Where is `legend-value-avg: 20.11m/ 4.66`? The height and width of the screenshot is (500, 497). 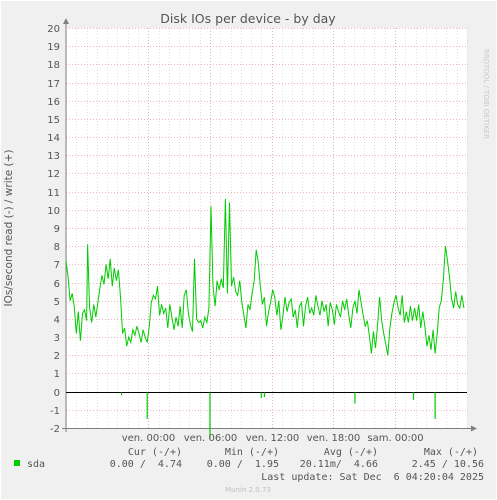 legend-value-avg: 20.11m/ 4.66 is located at coordinates (339, 464).